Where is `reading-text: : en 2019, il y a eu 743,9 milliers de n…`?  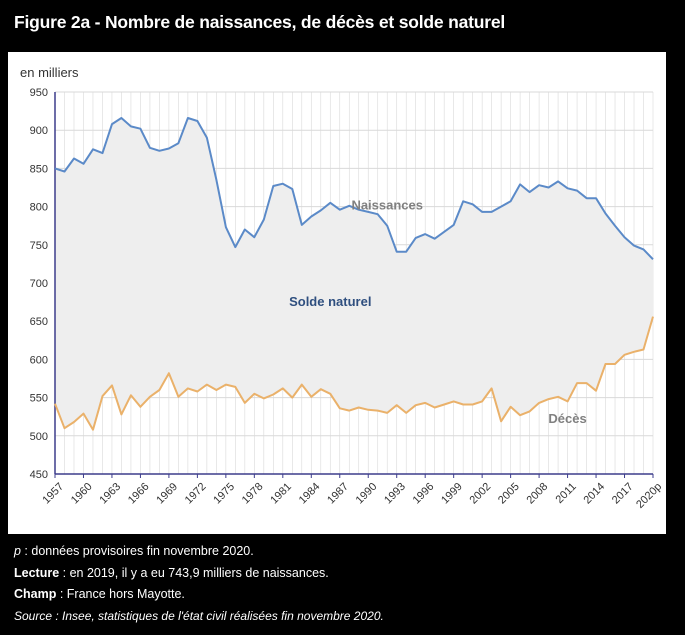
reading-text: : en 2019, il y a eu 743,9 milliers de n… is located at coordinates (194, 572).